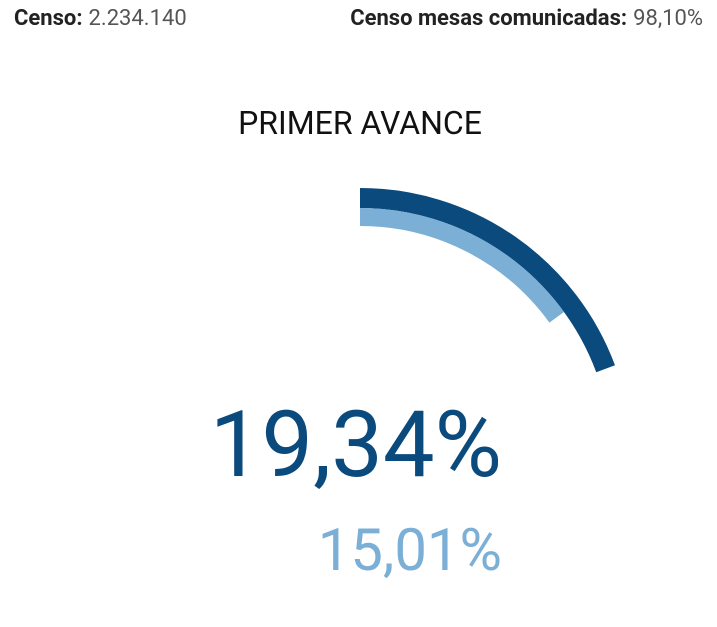  I want to click on header-item: Censo mesas comunicadas: 98,10%, so click(526, 18).